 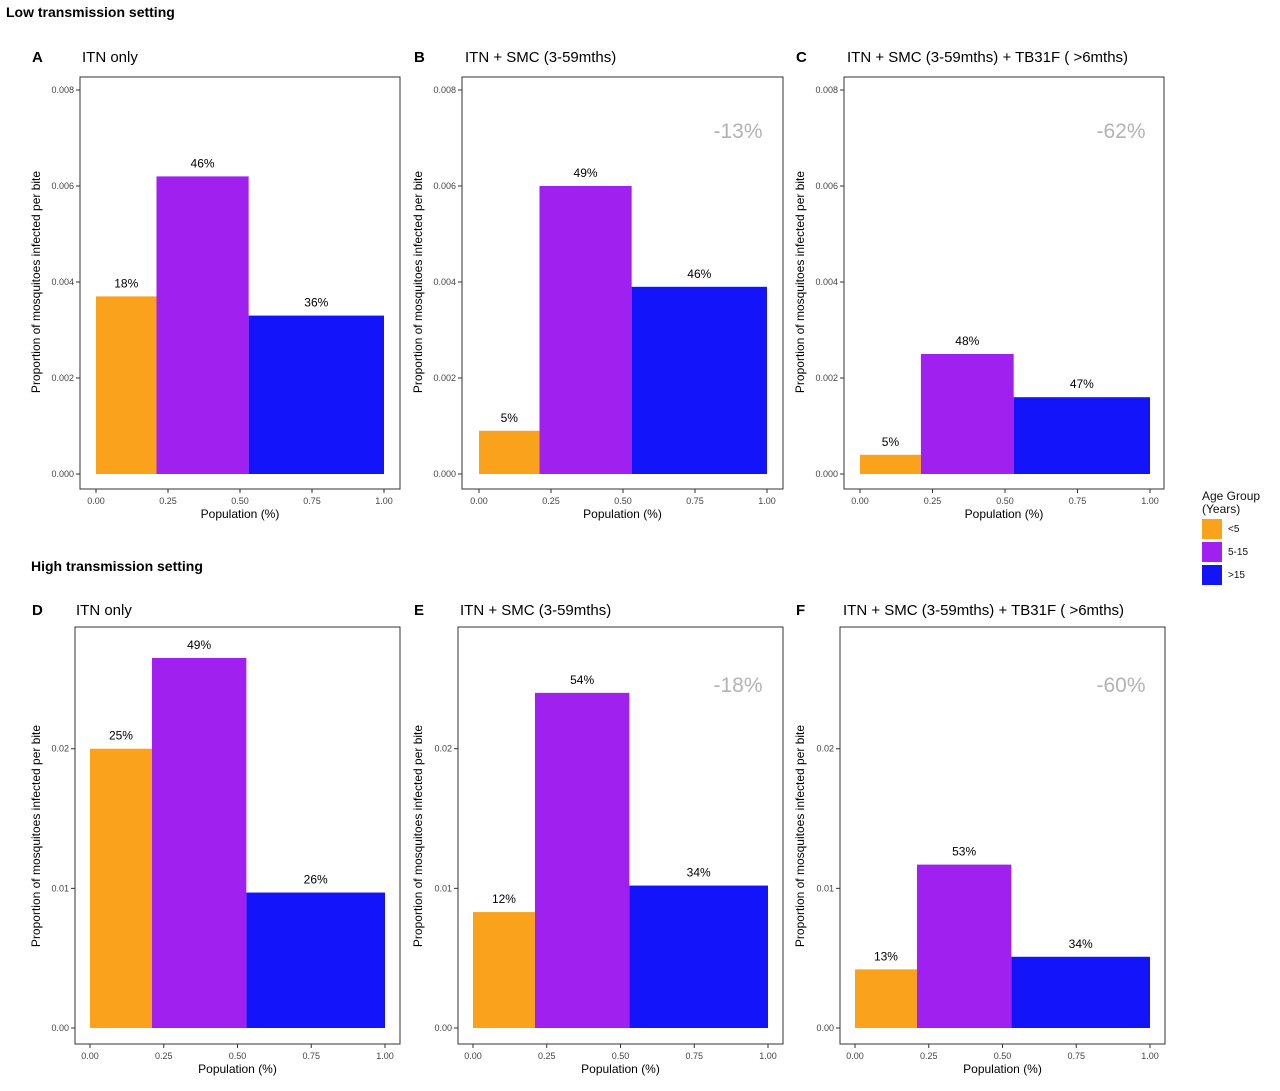 What do you see at coordinates (384, 501) in the screenshot?
I see `x-tick-label-a-5: 1.00` at bounding box center [384, 501].